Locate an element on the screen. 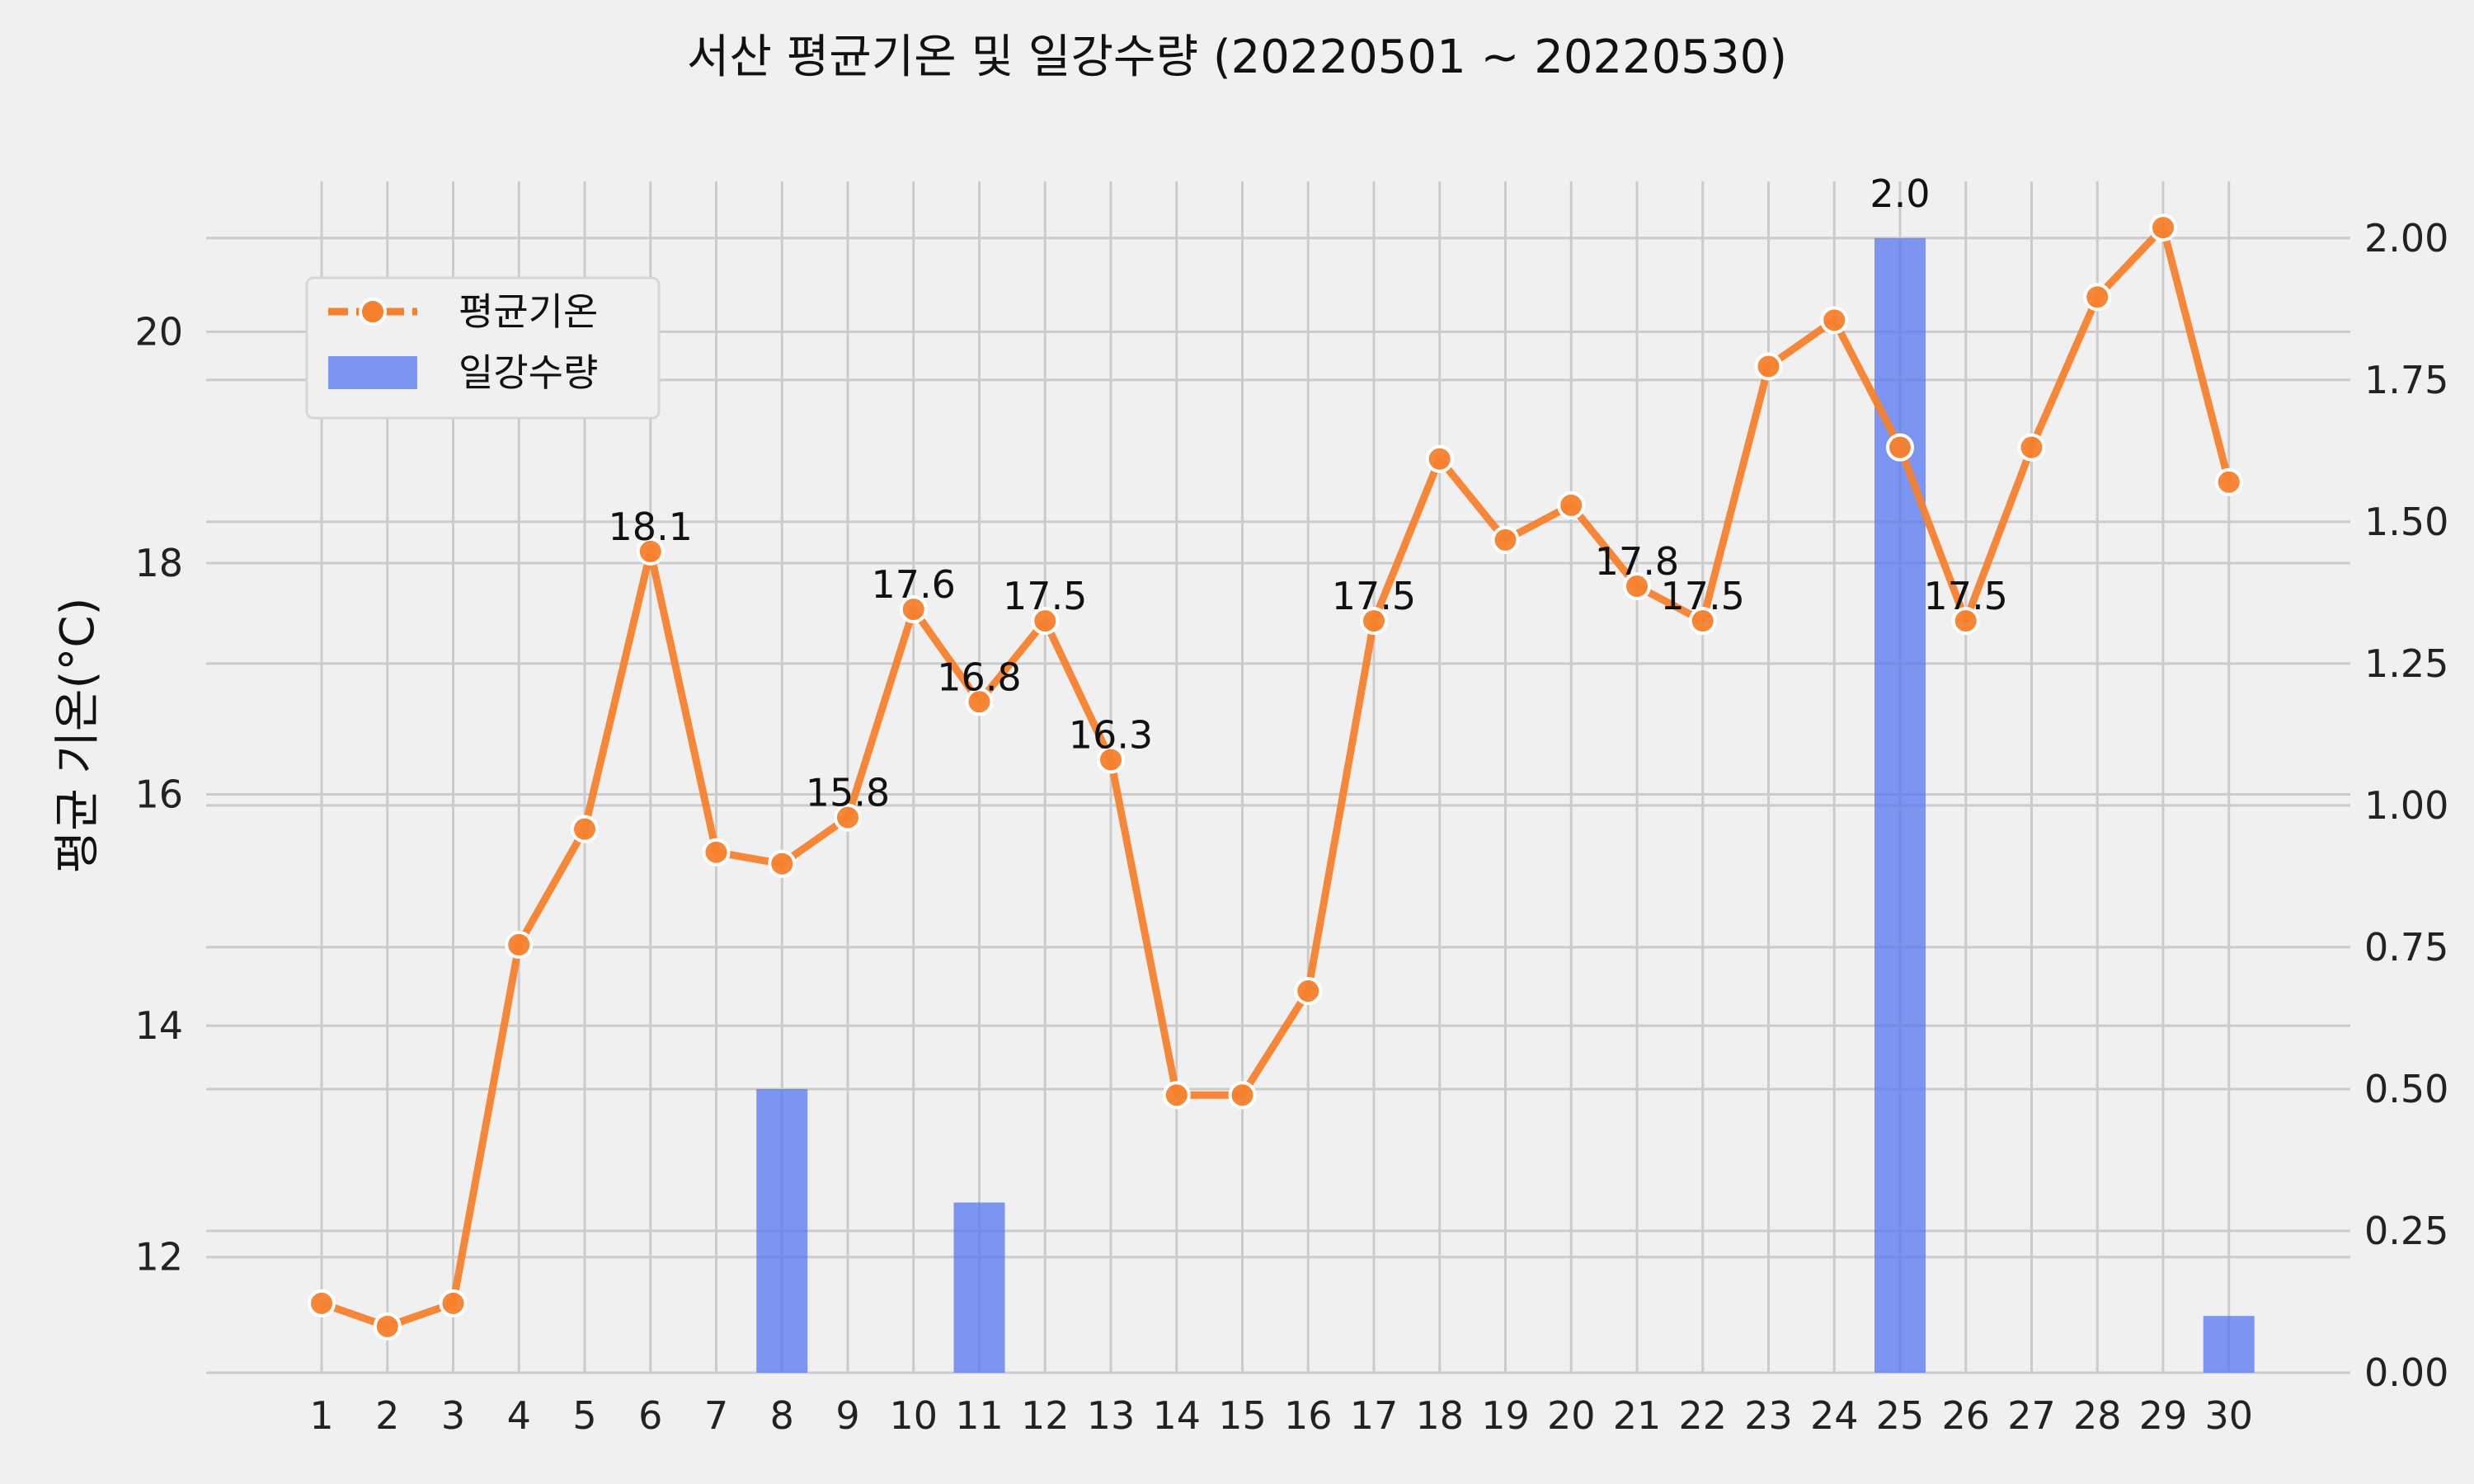 Image resolution: width=2474 pixels, height=1484 pixels. x-tick-label: 20 is located at coordinates (1571, 1415).